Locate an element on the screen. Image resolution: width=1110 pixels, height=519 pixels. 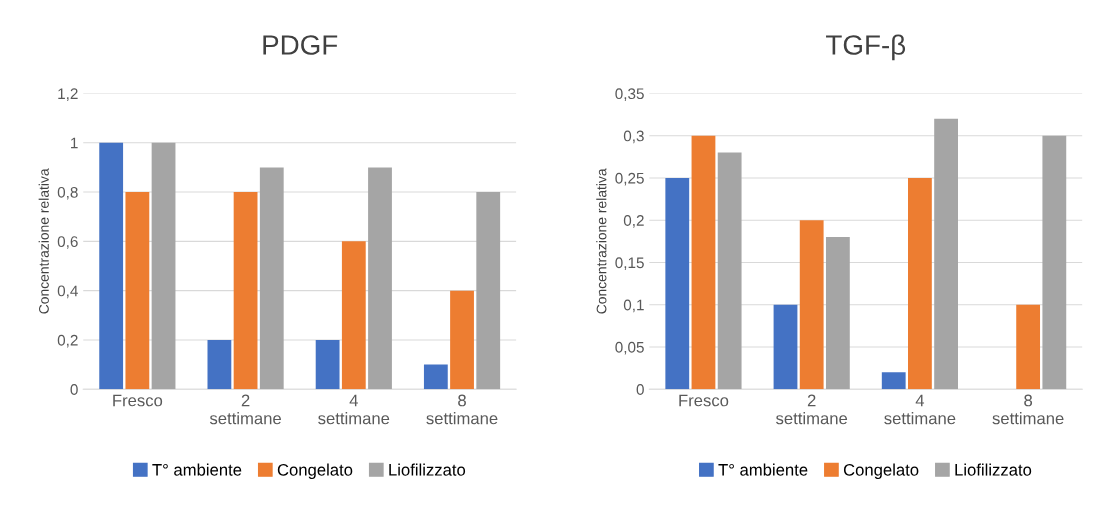
y-tick-label: 0,1 is located at coordinates (633, 306).